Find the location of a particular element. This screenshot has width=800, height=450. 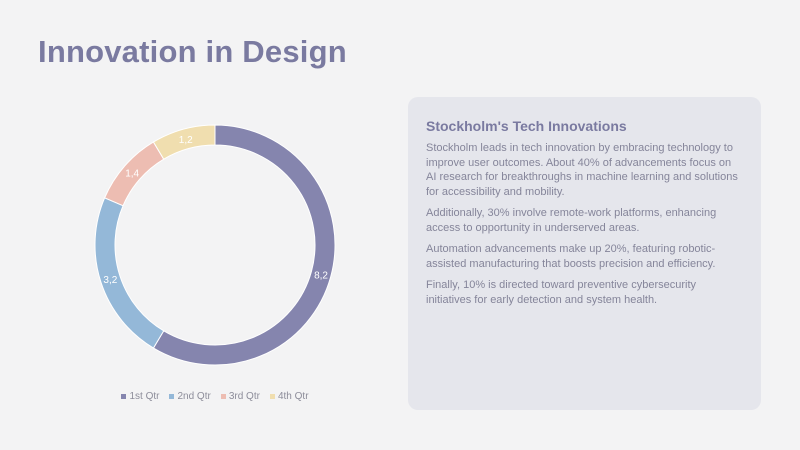

legend-item-2nd-qtr: 2nd Qtr is located at coordinates (190, 396).